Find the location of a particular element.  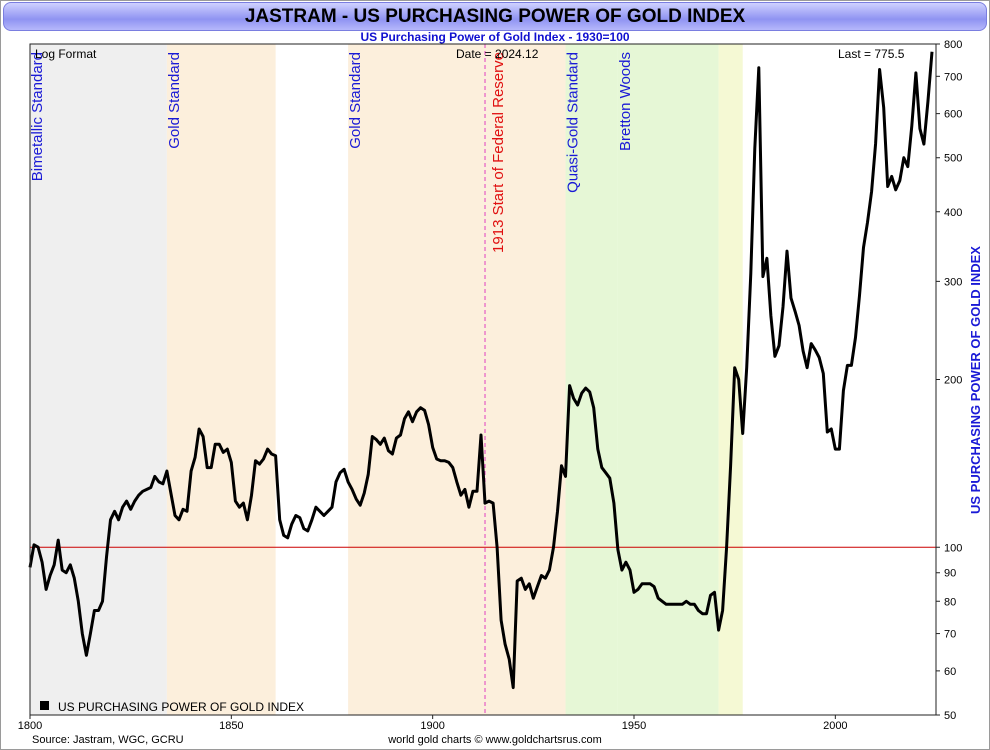

y-tick-label: 60 is located at coordinates (950, 672).